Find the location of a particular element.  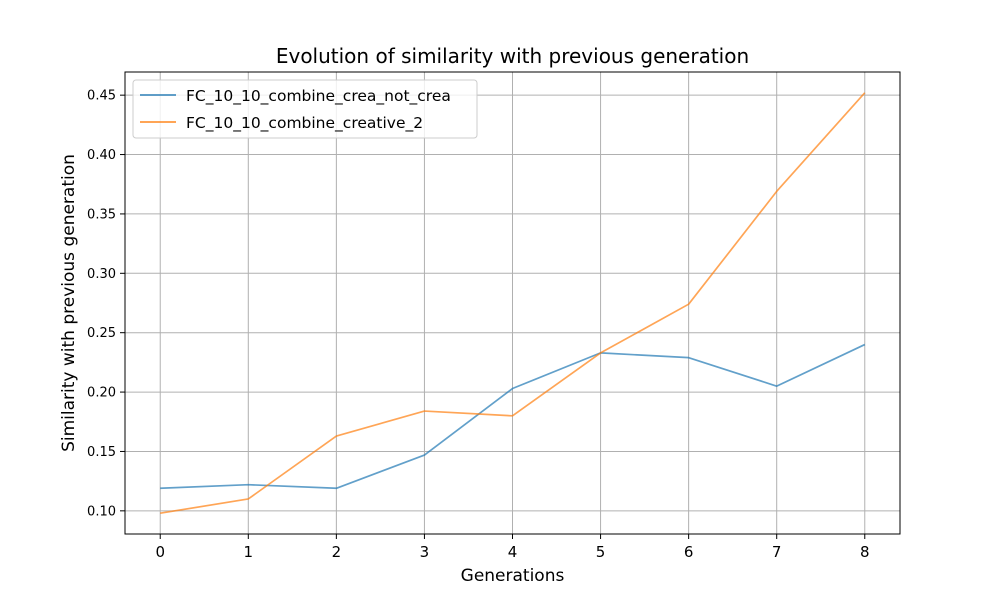

x-tick-label: 3 is located at coordinates (425, 552).